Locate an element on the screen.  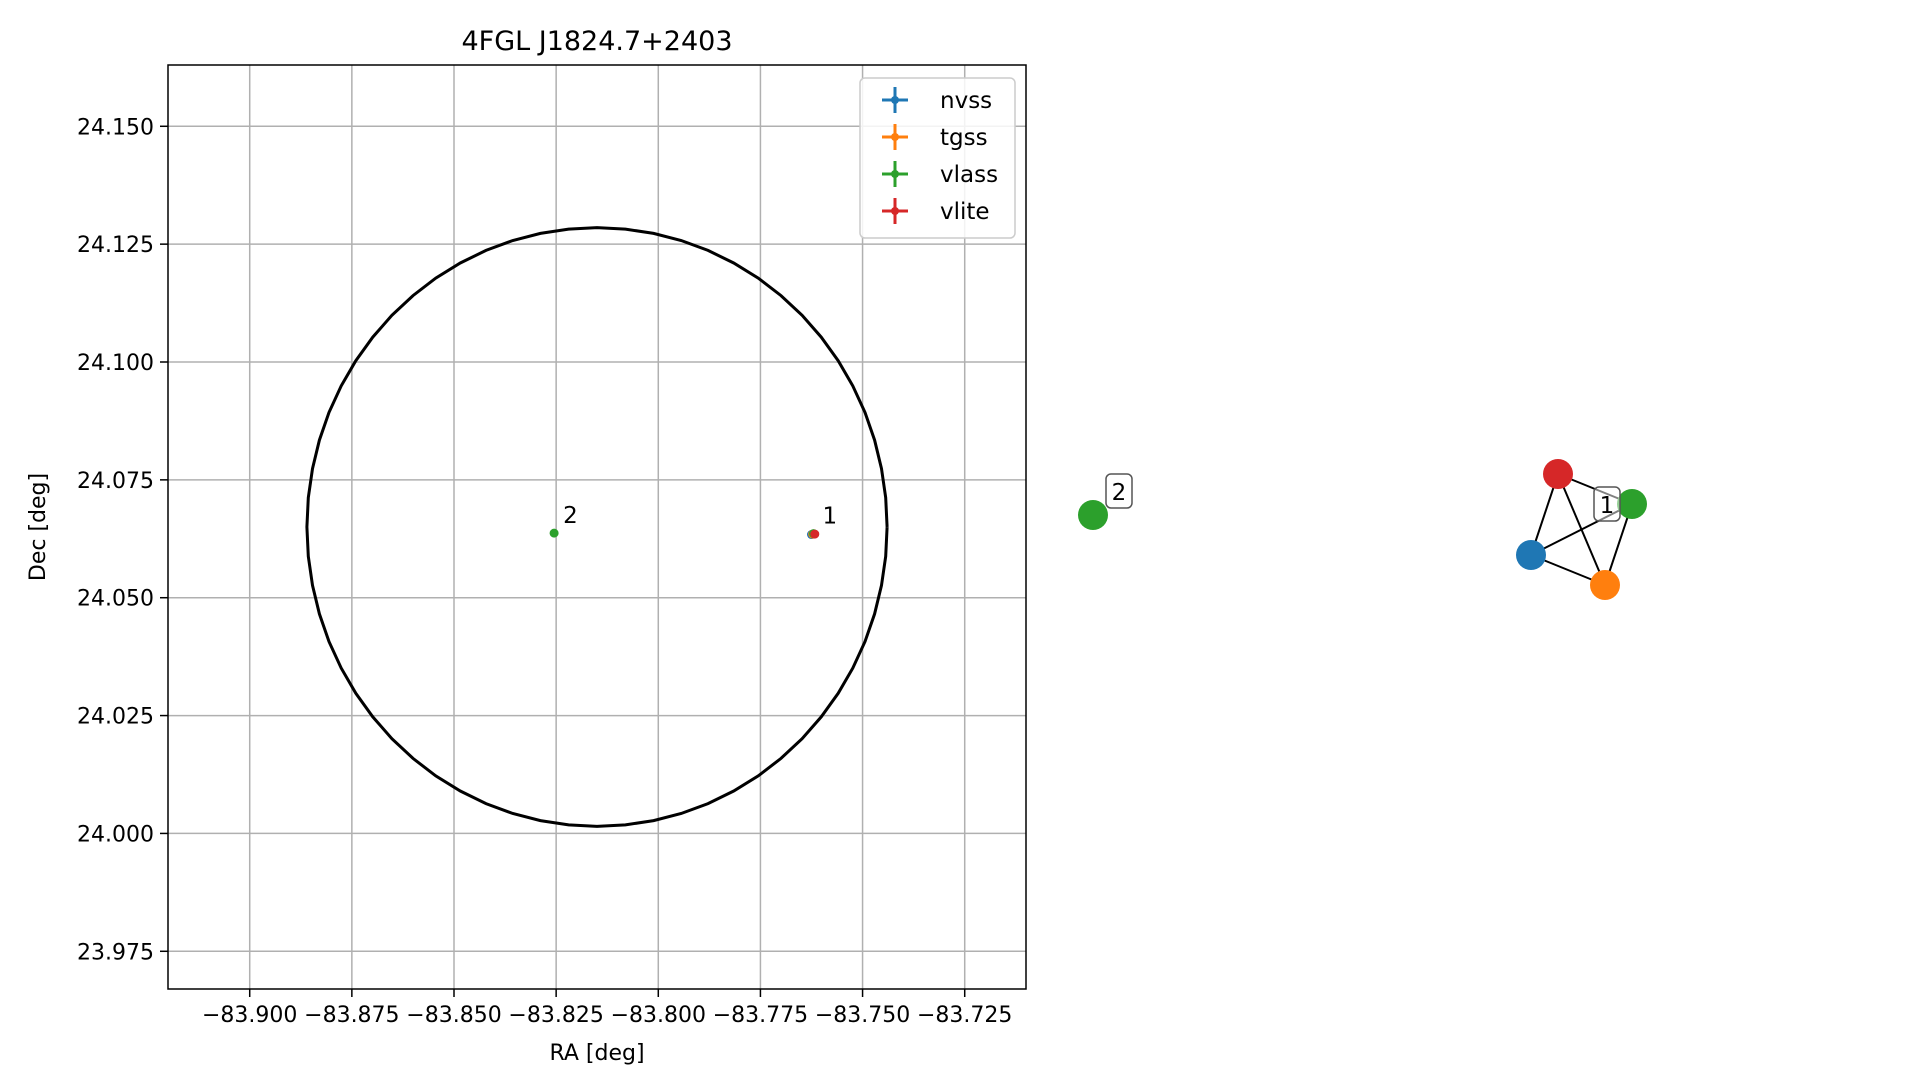
legend-label-tgss: tgss is located at coordinates (964, 138).